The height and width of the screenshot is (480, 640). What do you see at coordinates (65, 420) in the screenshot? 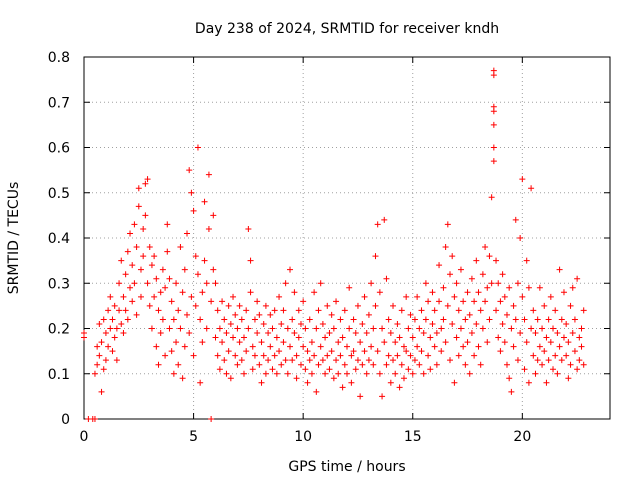
I see `y-tick-label: 0` at bounding box center [65, 420].